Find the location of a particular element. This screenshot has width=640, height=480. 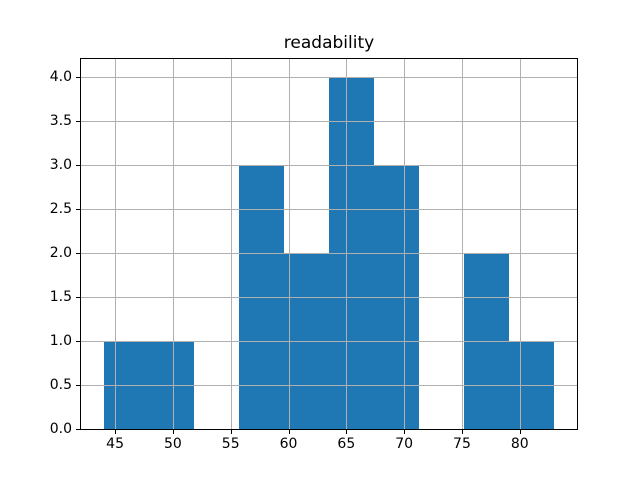

x-tick-label: 55 is located at coordinates (230, 444).